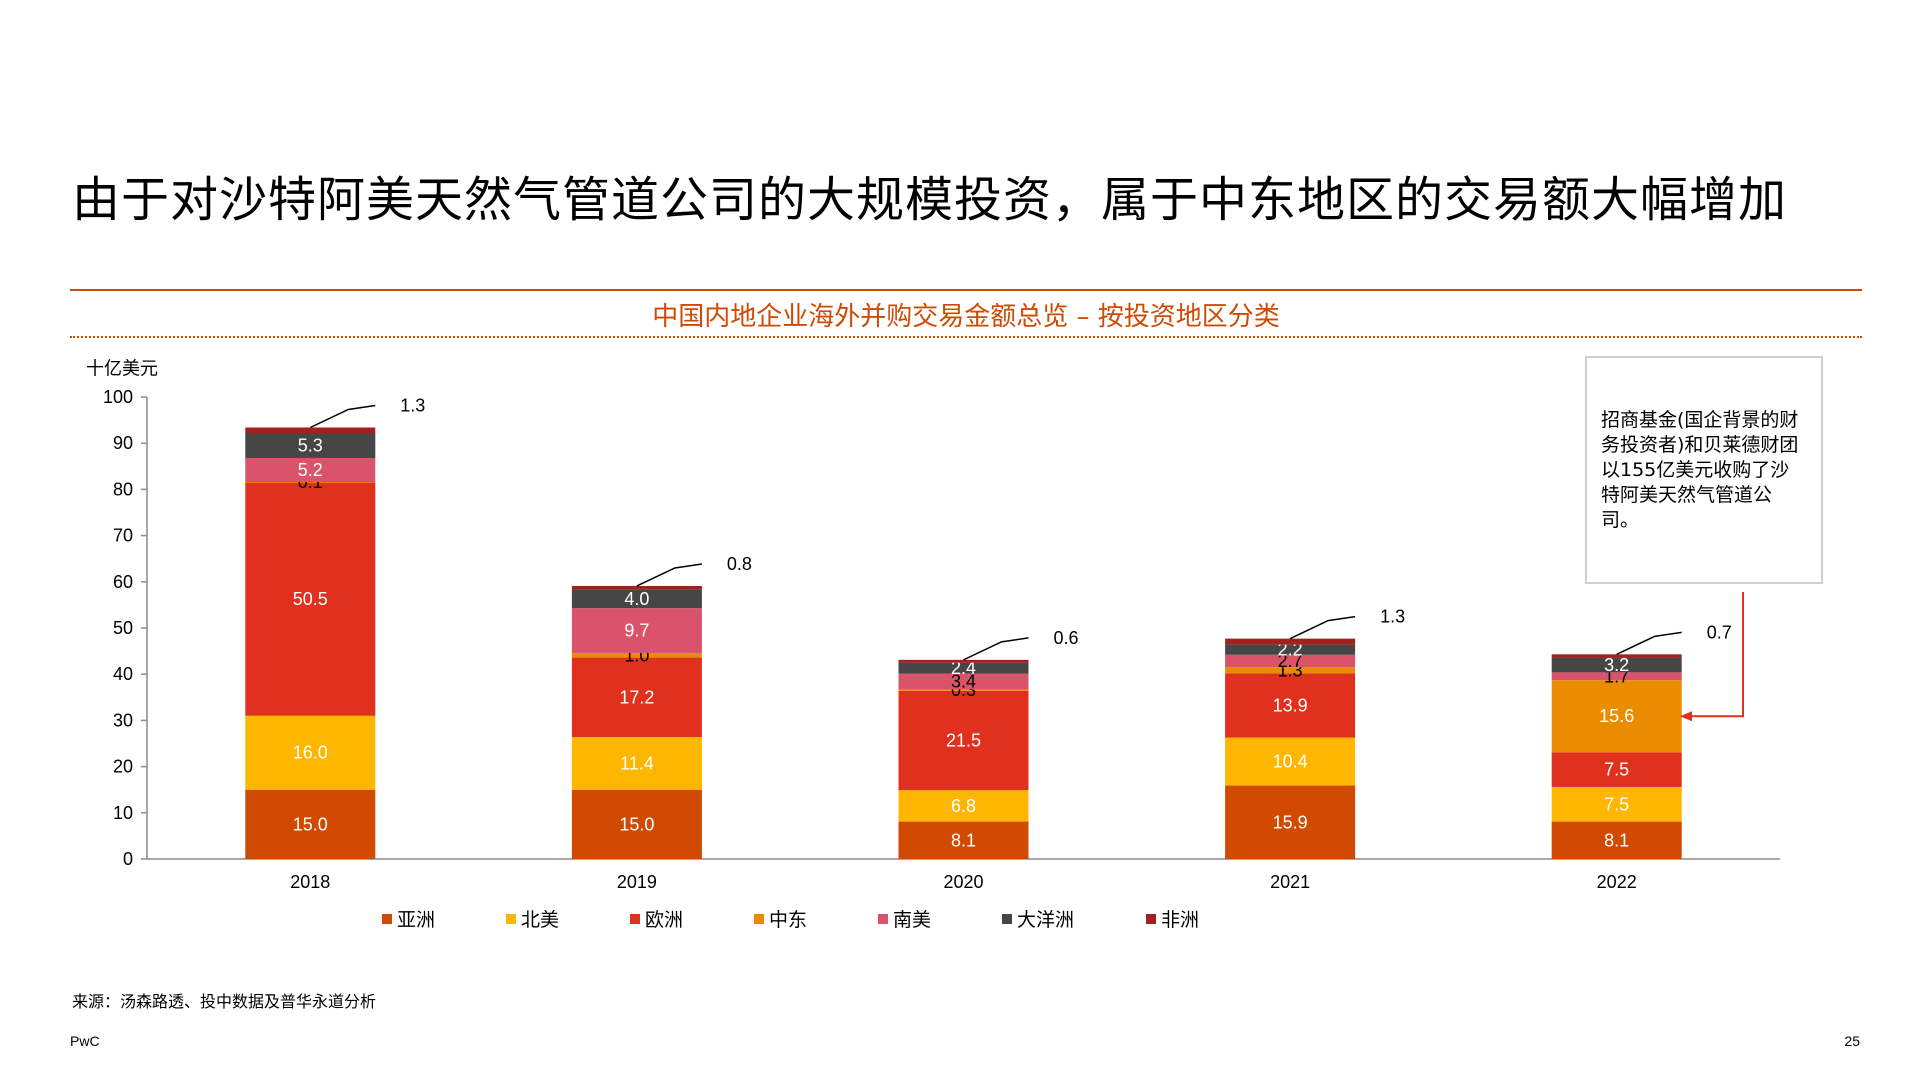  What do you see at coordinates (128, 859) in the screenshot?
I see `y-tick-label: 0` at bounding box center [128, 859].